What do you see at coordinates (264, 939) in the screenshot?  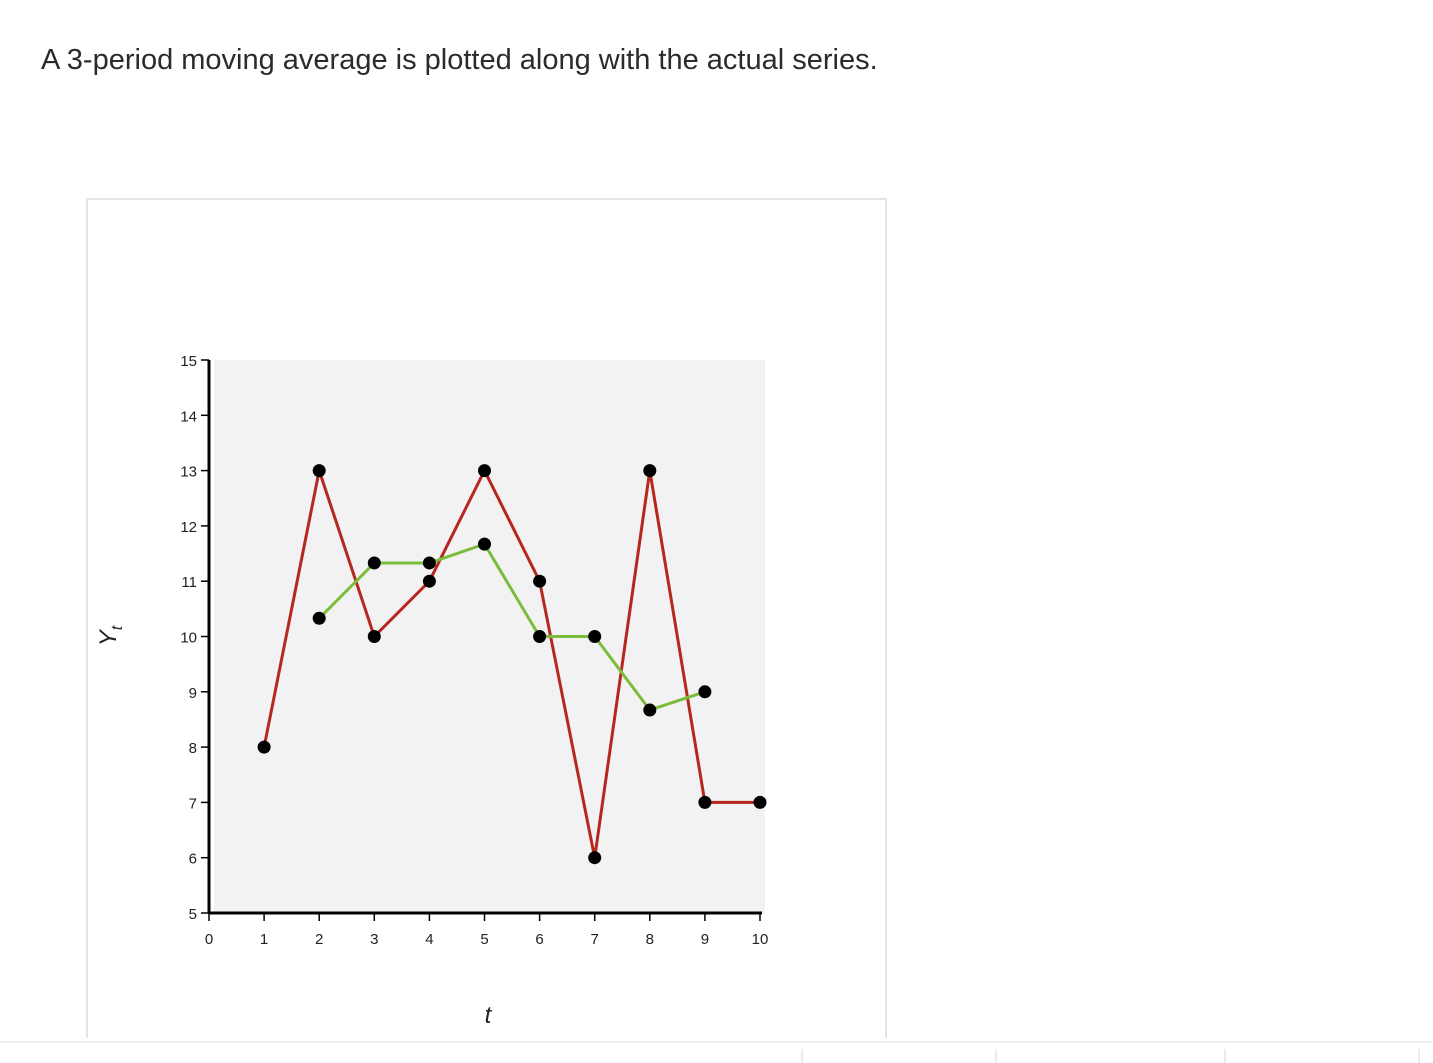 I see `x-tick-label: 1` at bounding box center [264, 939].